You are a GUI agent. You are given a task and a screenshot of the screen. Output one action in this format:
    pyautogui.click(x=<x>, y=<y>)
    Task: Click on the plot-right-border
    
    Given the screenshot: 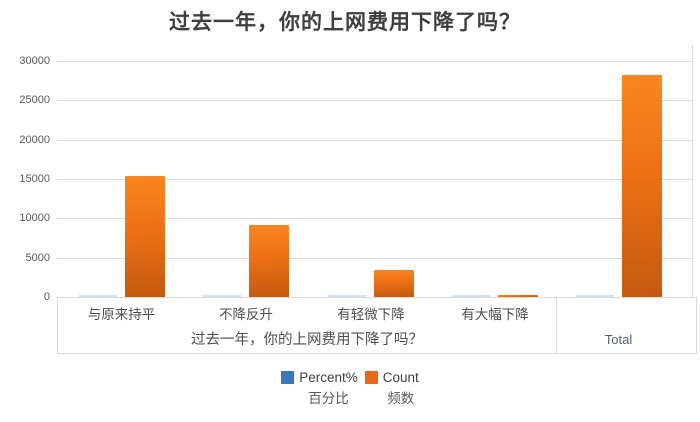 What is the action you would take?
    pyautogui.click(x=692, y=171)
    